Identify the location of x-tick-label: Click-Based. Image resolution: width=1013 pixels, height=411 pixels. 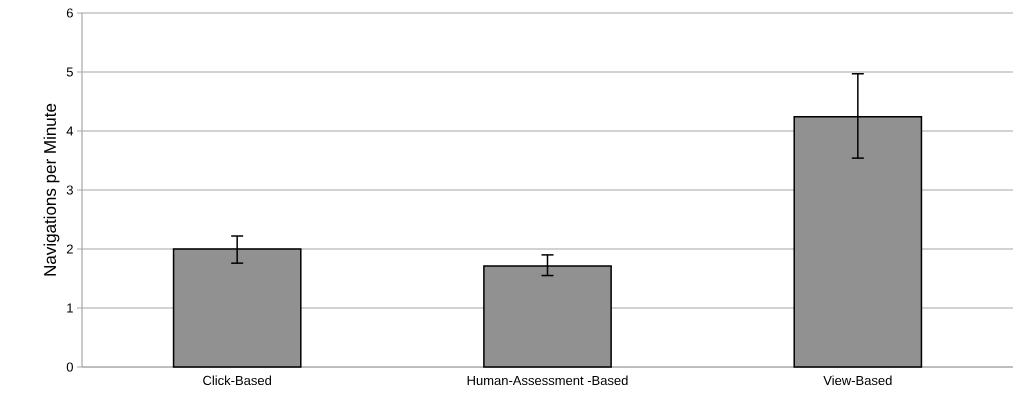
(237, 380).